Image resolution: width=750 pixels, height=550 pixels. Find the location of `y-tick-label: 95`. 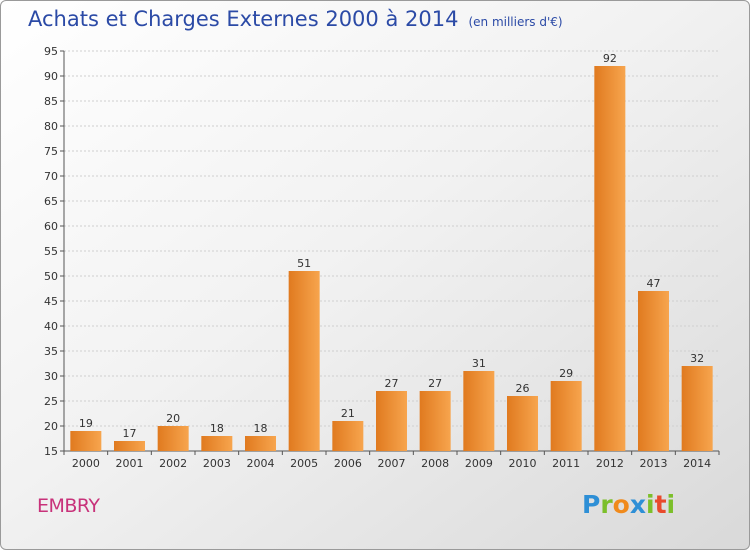

y-tick-label: 95 is located at coordinates (51, 51).